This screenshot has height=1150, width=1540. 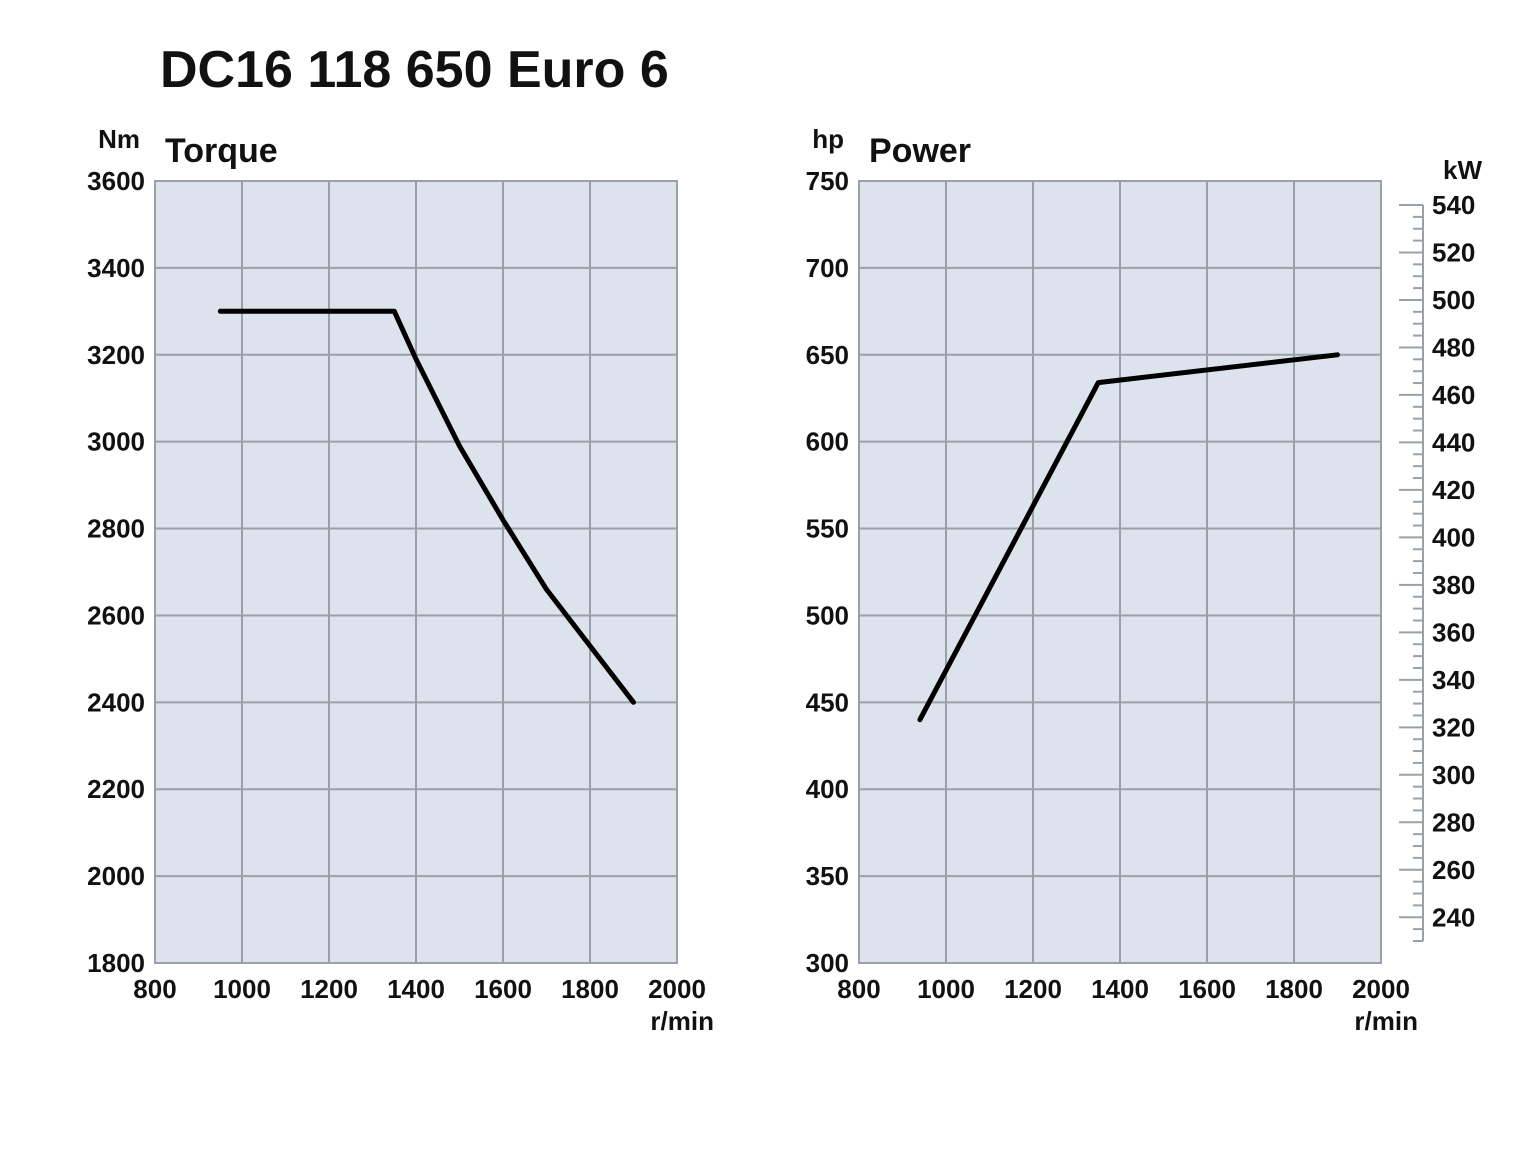 I want to click on kw-tick-label: 500, so click(x=1453, y=300).